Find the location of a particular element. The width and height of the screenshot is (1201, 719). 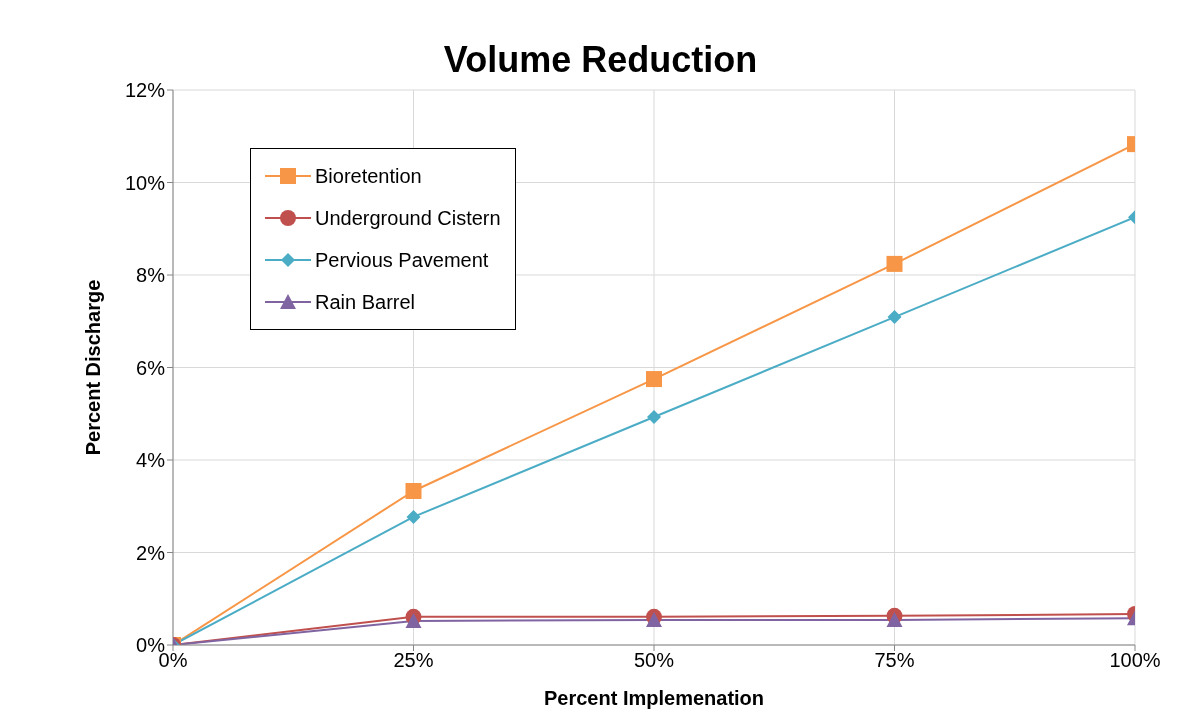

y-axis-title: Percent Discharge is located at coordinates (93, 367).